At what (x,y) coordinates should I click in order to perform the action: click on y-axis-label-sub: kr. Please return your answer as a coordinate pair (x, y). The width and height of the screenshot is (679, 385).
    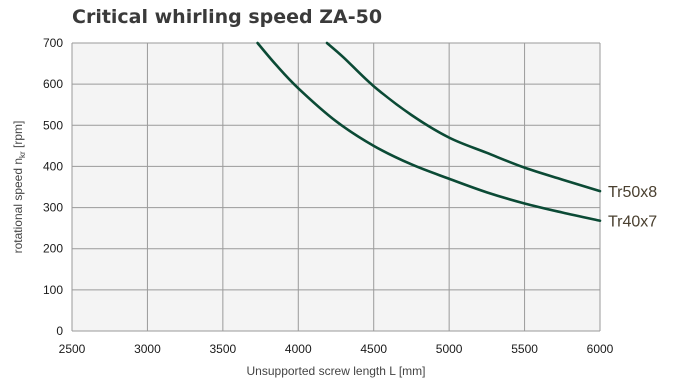
    Looking at the image, I should click on (22, 154).